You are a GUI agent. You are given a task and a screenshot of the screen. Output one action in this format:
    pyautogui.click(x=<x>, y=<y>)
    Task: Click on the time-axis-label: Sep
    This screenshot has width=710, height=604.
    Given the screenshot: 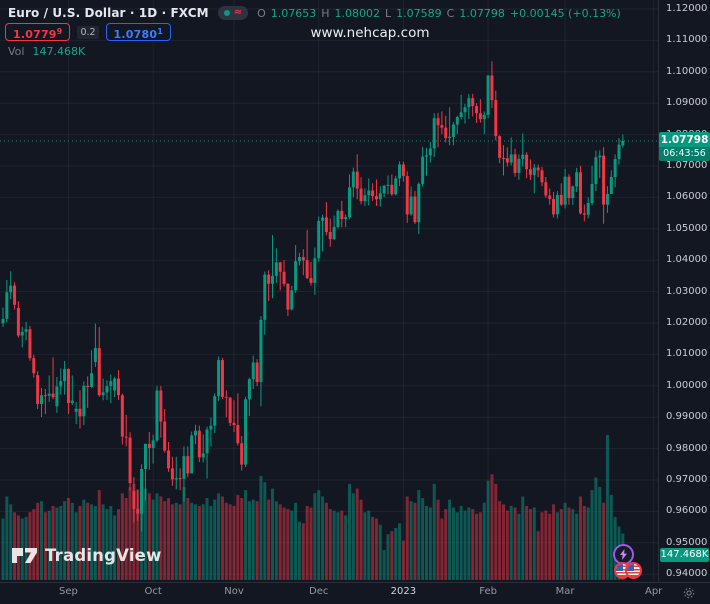 What is the action you would take?
    pyautogui.click(x=68, y=591)
    